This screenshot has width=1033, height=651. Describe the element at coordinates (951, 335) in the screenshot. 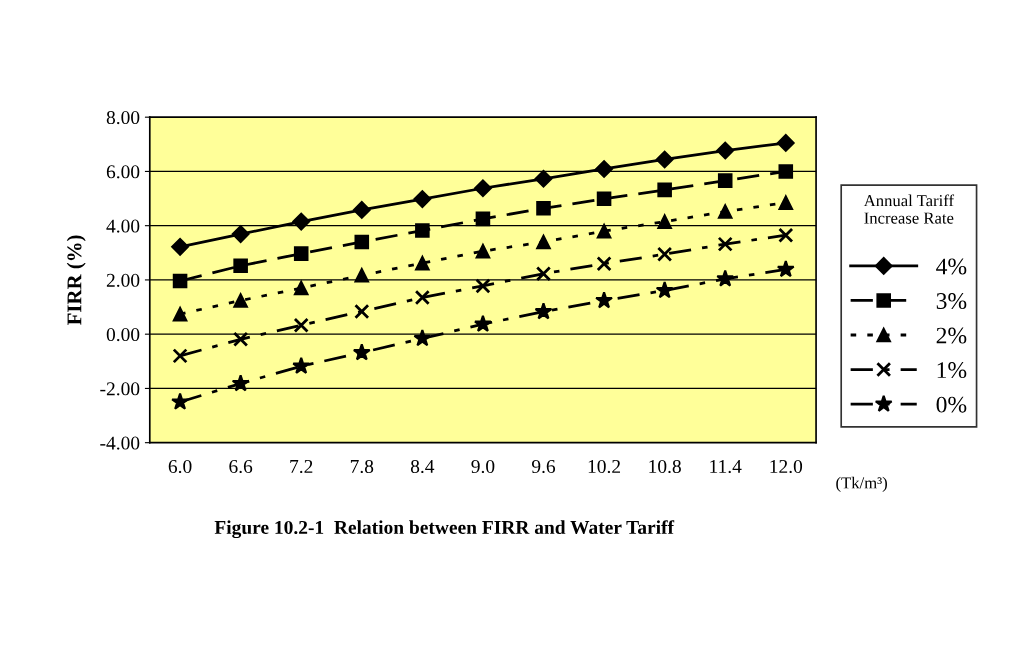

I see `legend-label: 2%` at that location.